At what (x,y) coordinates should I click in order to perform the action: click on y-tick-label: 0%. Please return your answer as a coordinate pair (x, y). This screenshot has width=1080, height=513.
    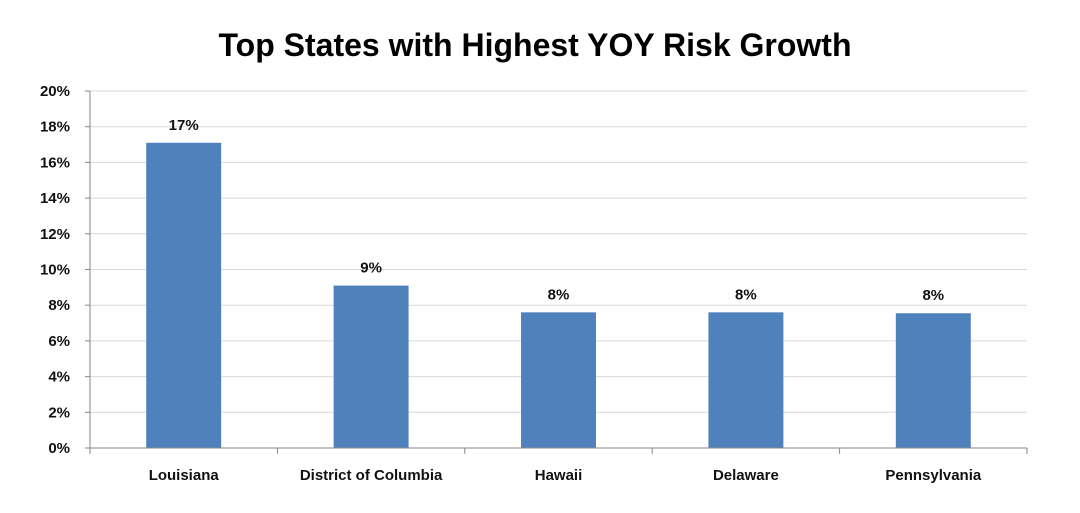
    Looking at the image, I should click on (59, 448).